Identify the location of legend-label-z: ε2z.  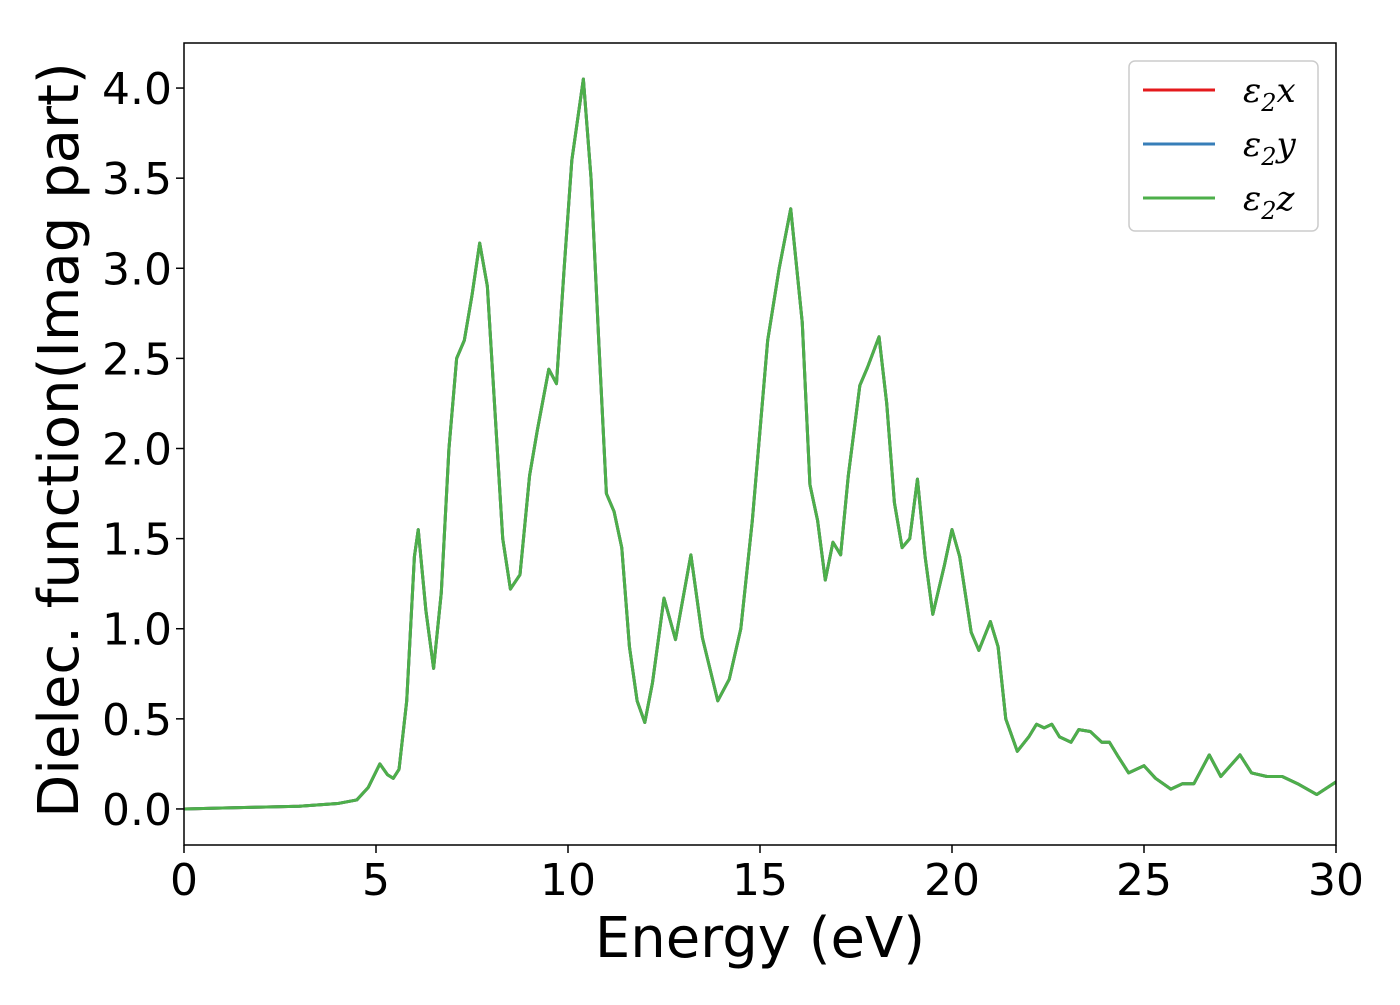
(1269, 202).